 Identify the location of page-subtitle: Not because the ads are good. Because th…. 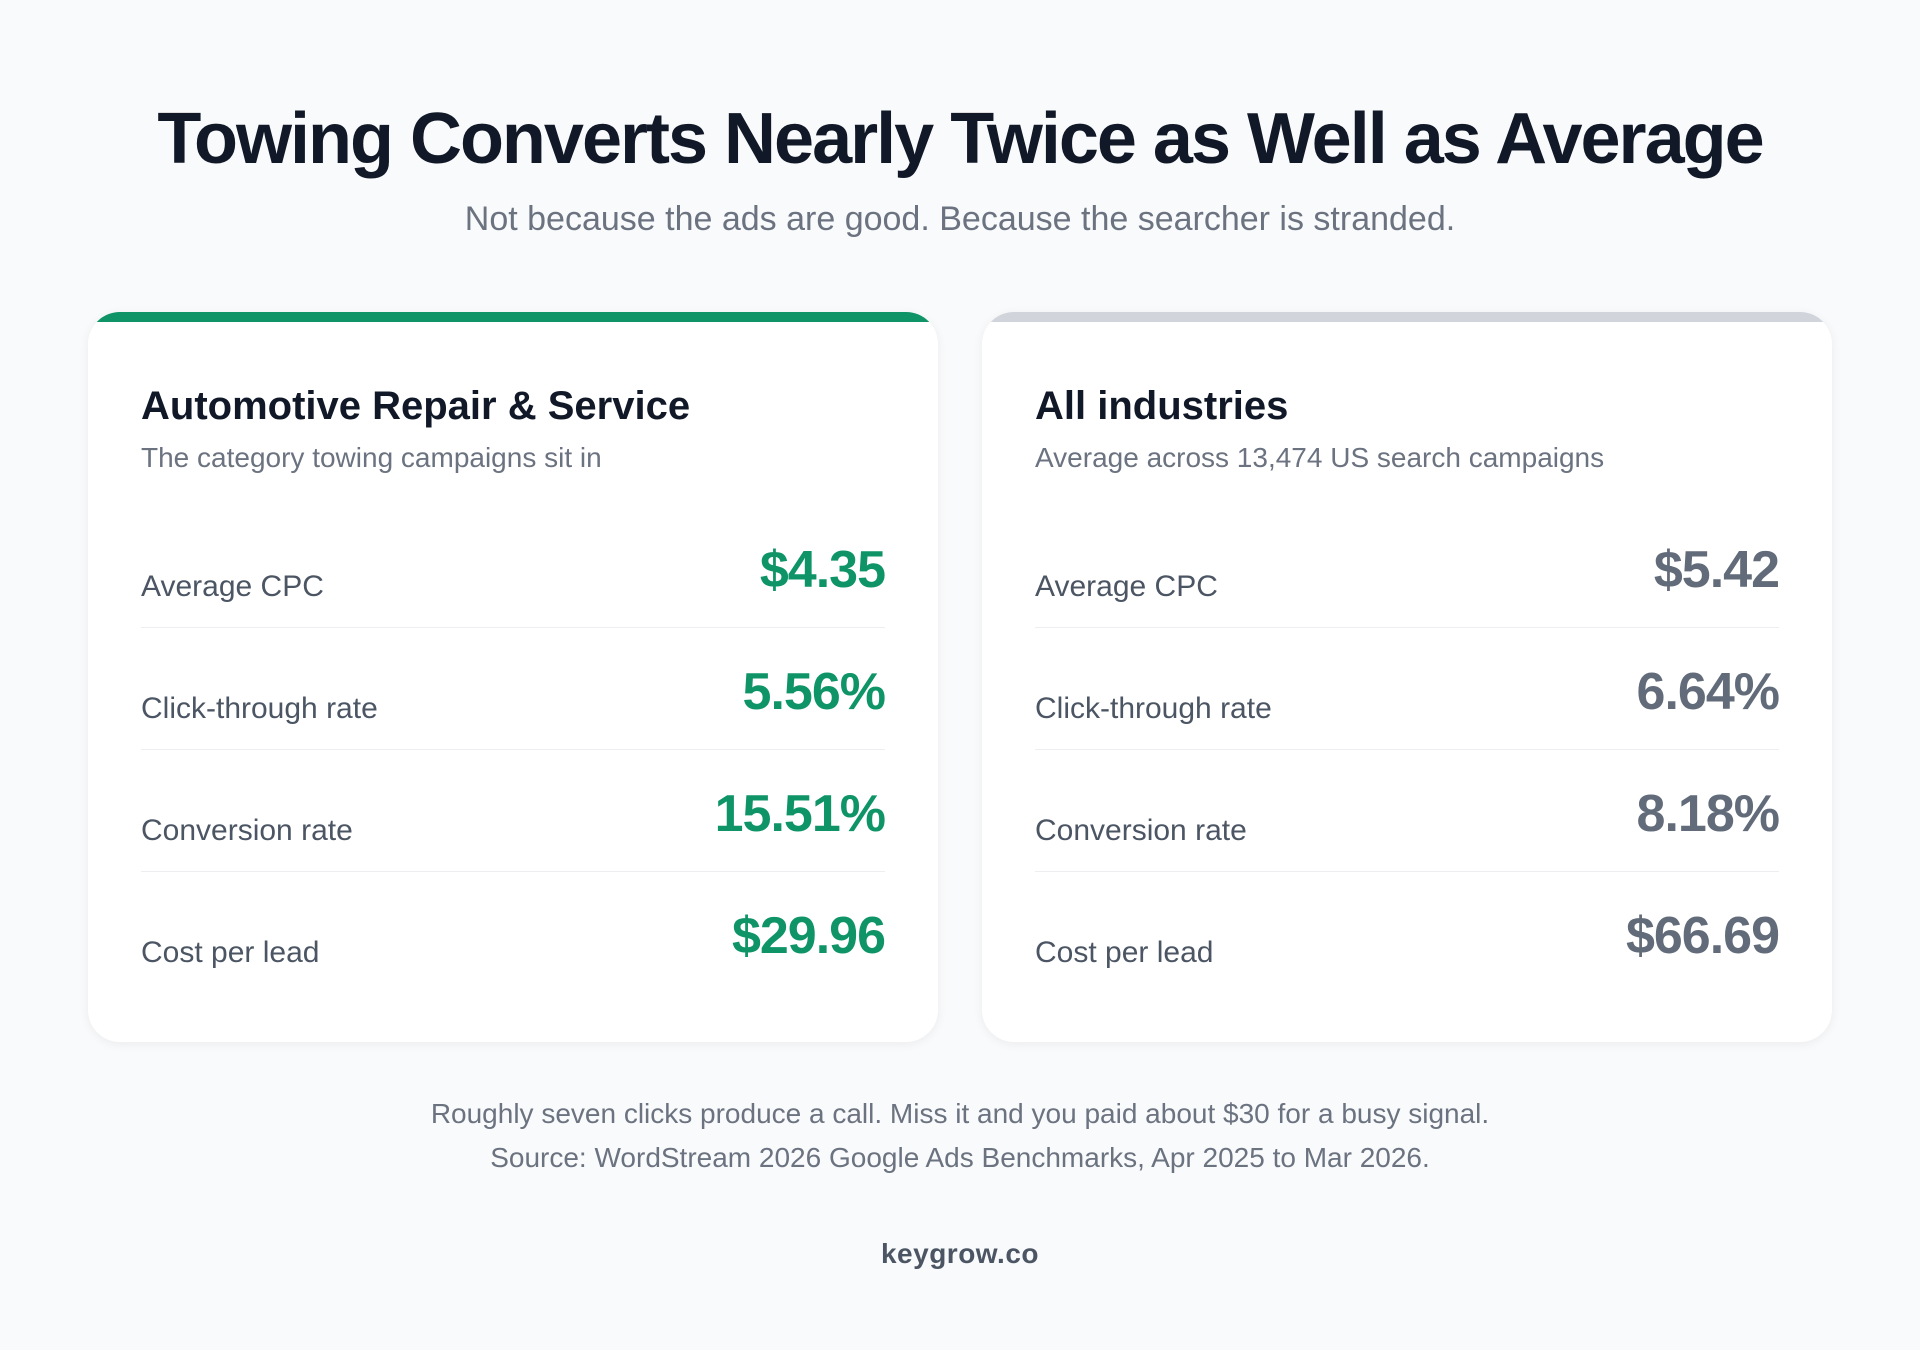
(960, 219).